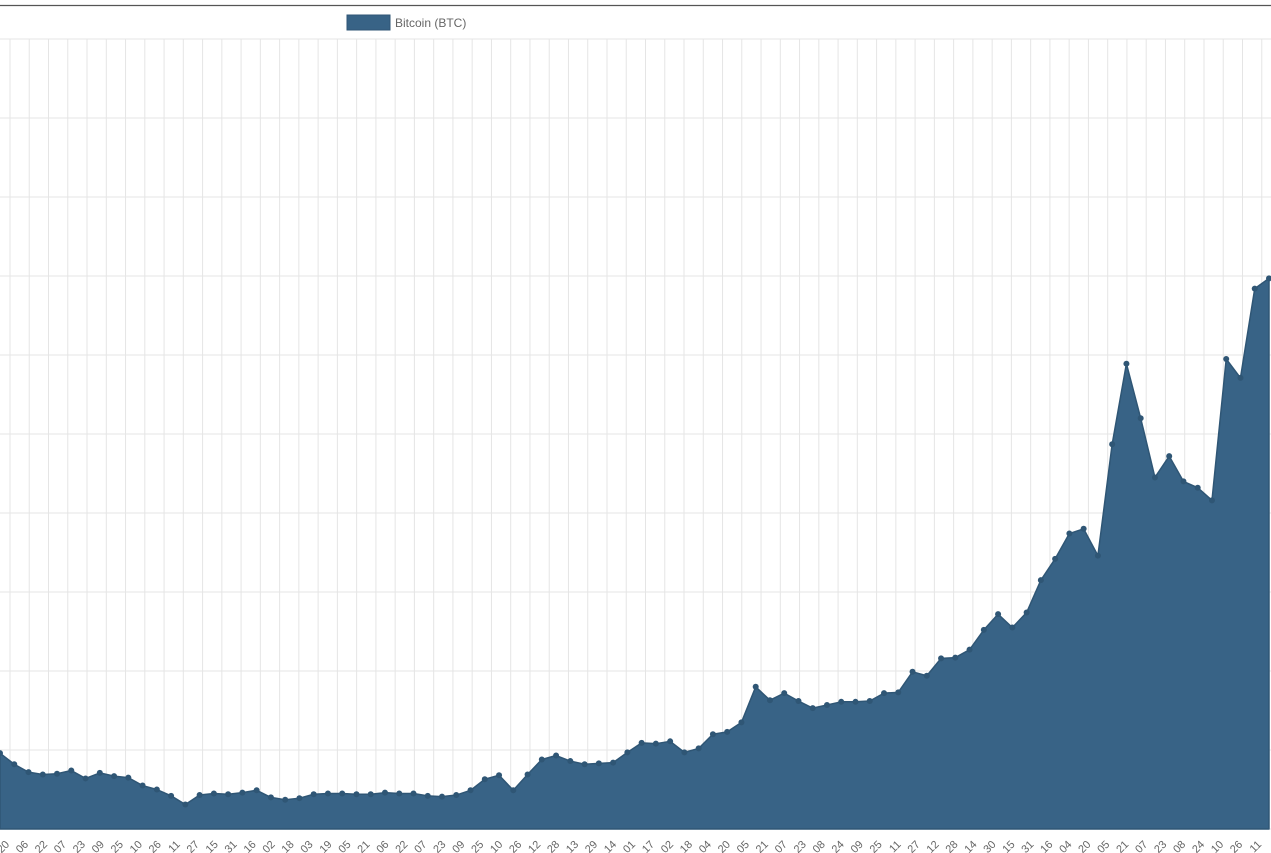 This screenshot has width=1271, height=853. I want to click on x-tick-label: 04, so click(705, 846).